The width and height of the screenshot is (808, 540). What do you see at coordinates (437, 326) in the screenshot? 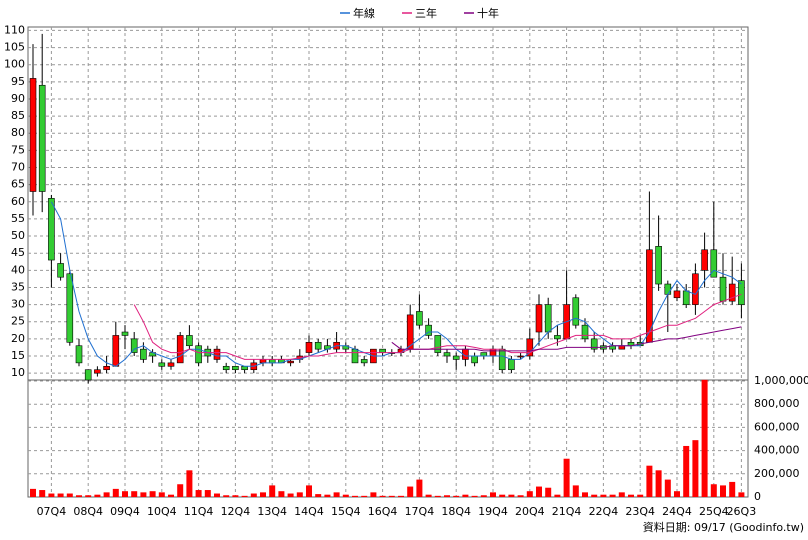
I see `ma-line` at bounding box center [437, 326].